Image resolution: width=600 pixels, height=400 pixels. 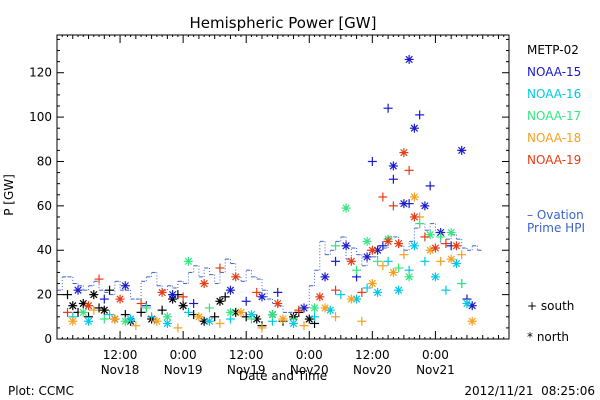 I want to click on y-tick-label: 20, so click(x=44, y=295).